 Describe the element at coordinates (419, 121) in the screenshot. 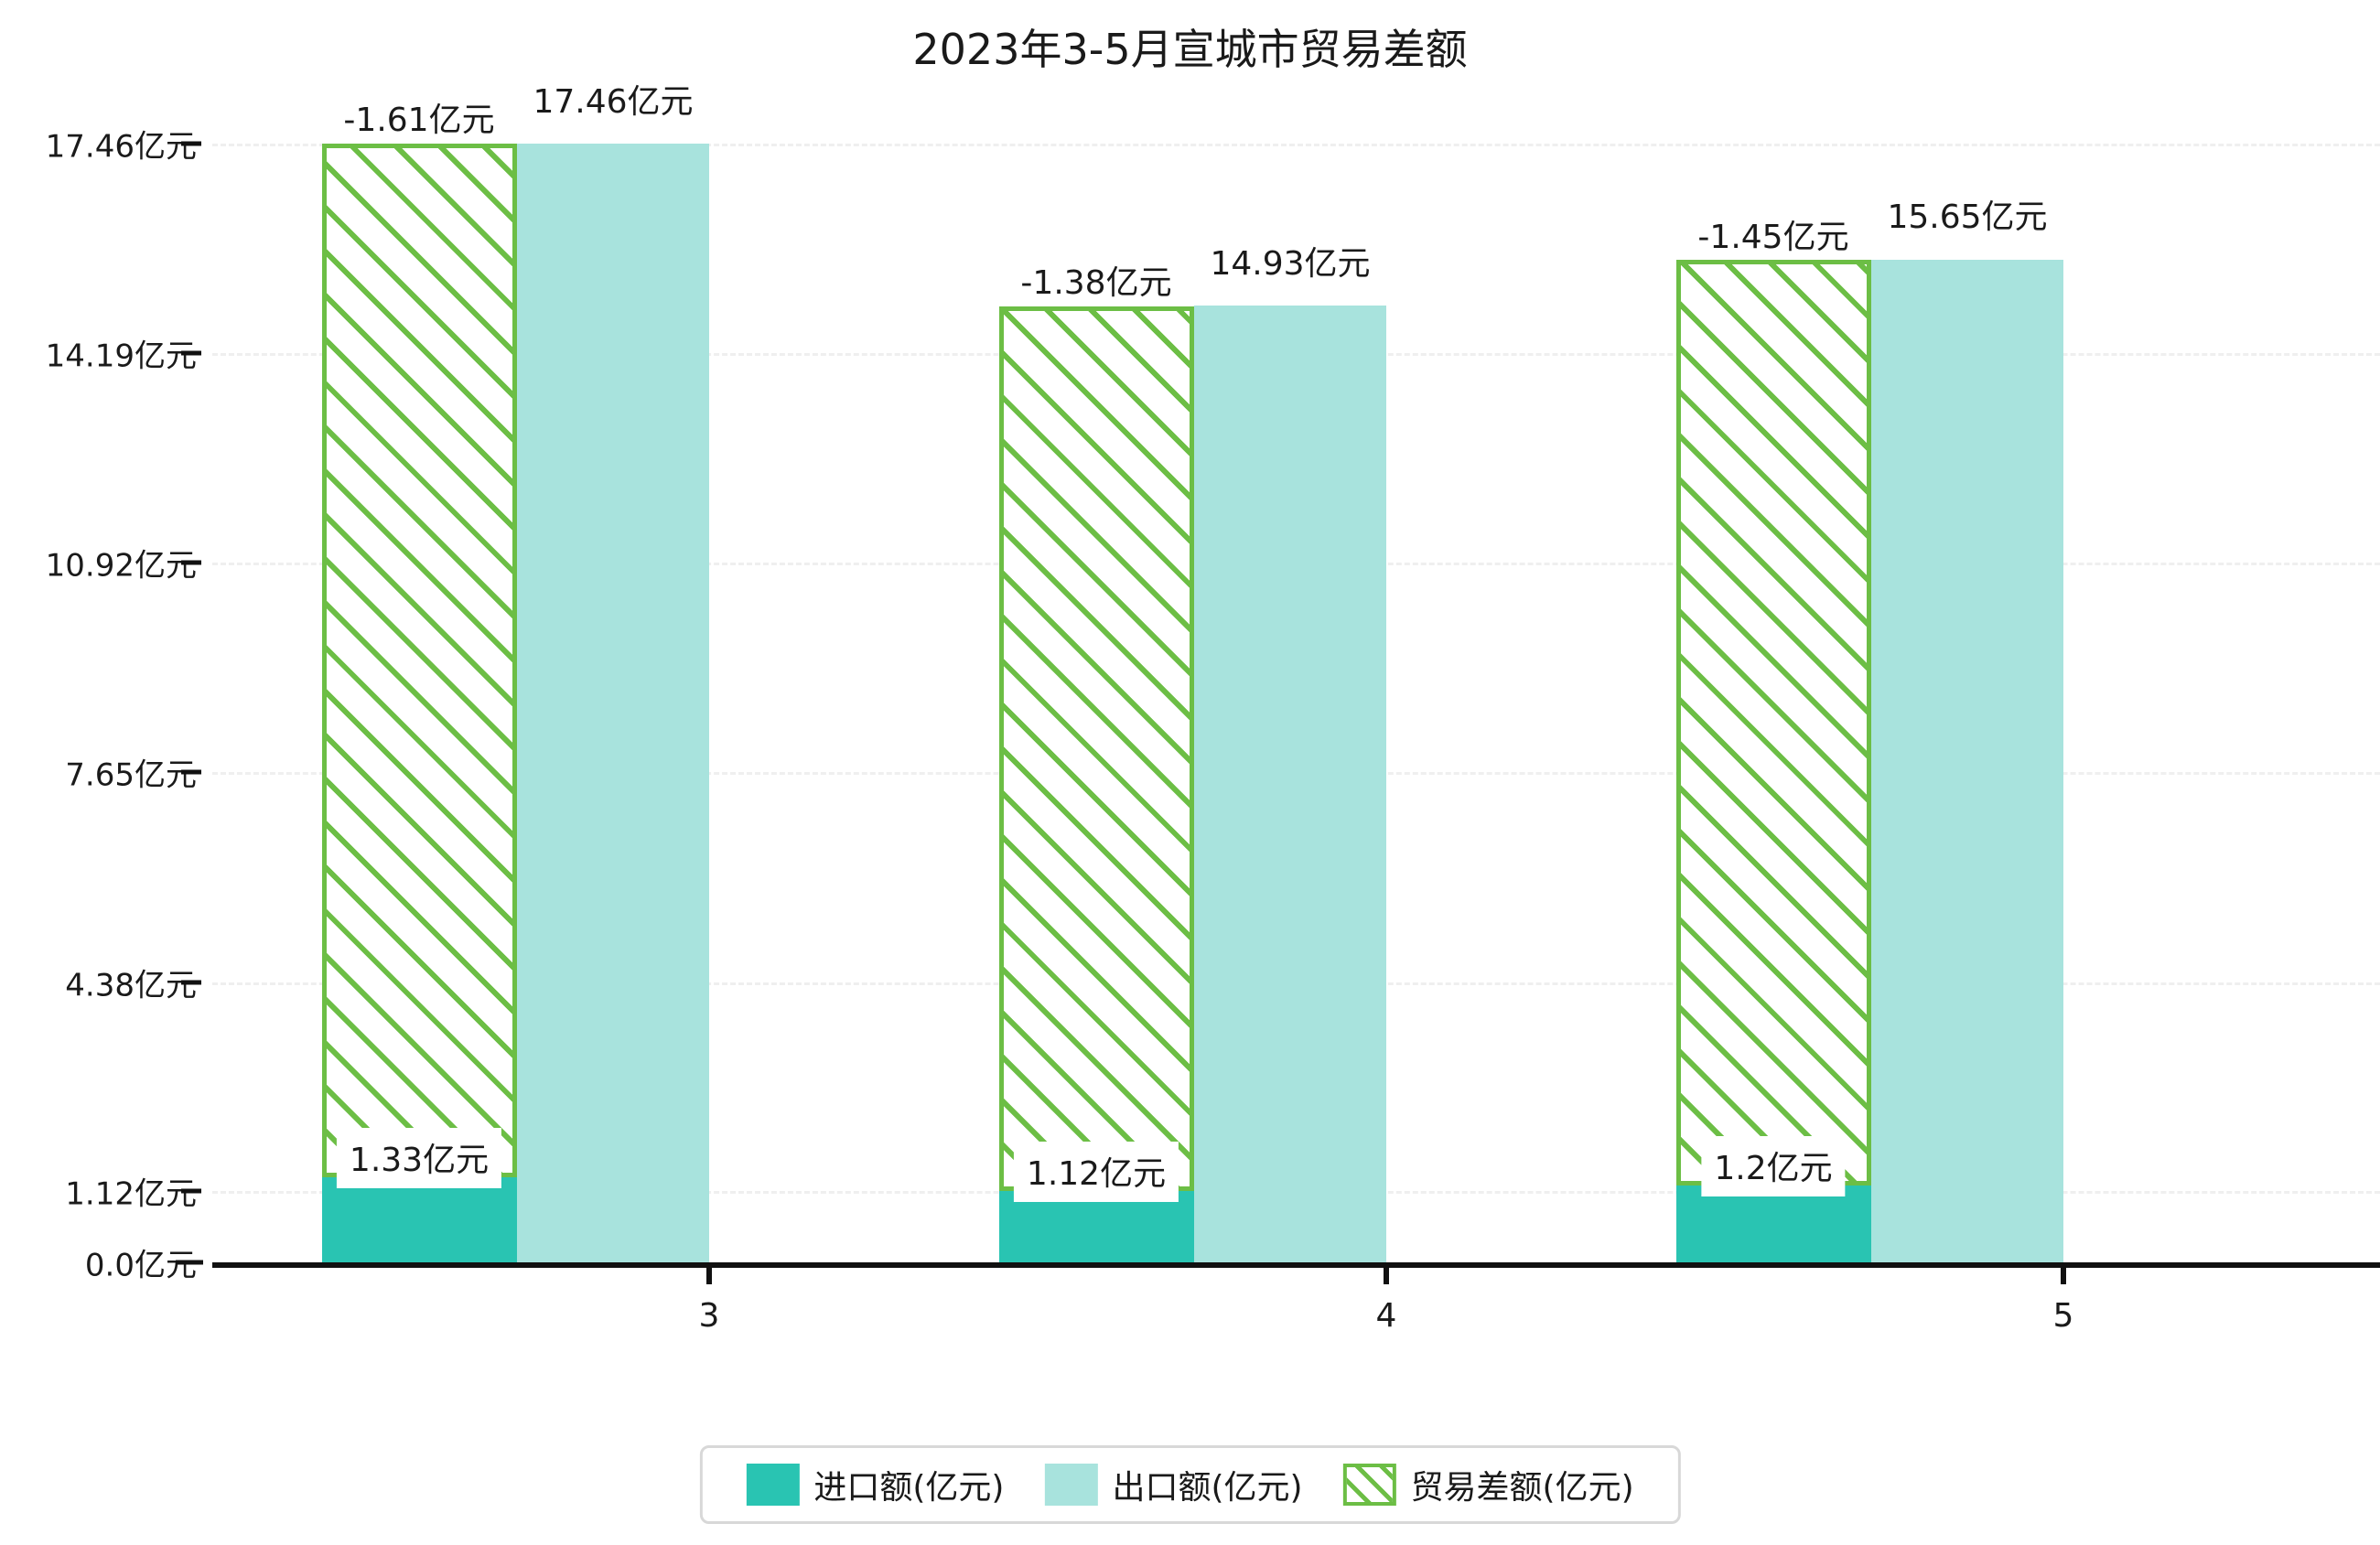

I see `value-label-diff-3: -1.61亿元` at that location.